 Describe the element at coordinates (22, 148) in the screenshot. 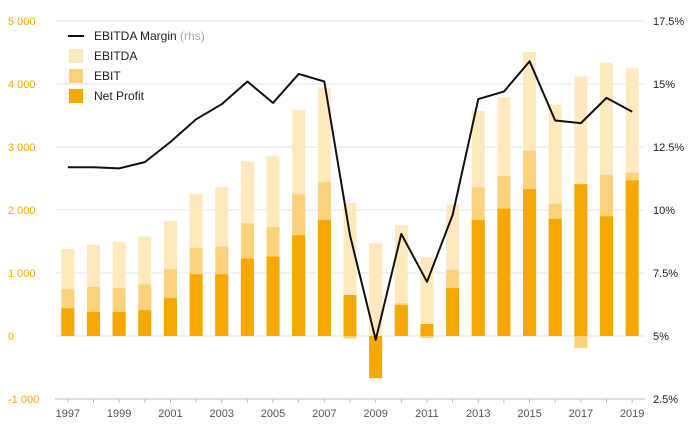

I see `y-left-tick-label: 3 000` at that location.